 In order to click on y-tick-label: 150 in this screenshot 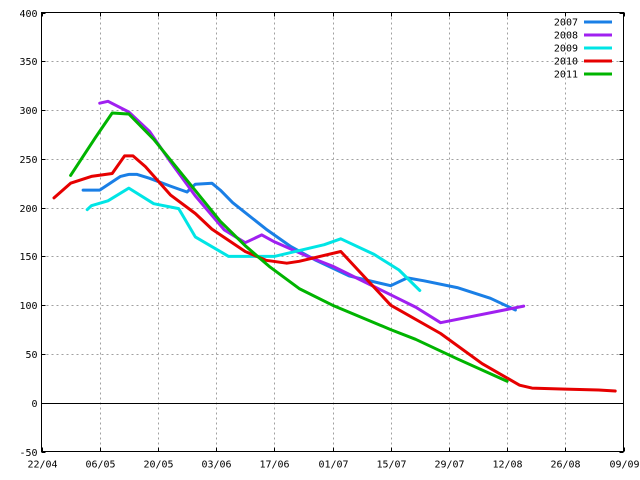, I will do `click(28, 257)`.